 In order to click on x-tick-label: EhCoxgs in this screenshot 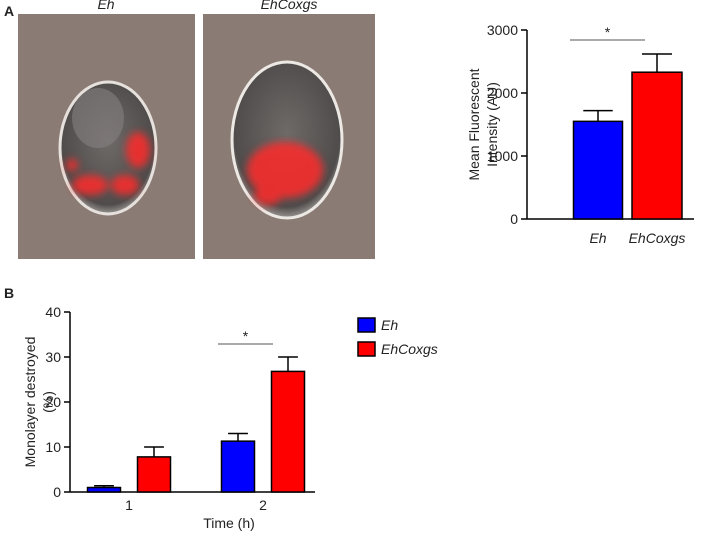, I will do `click(657, 238)`.